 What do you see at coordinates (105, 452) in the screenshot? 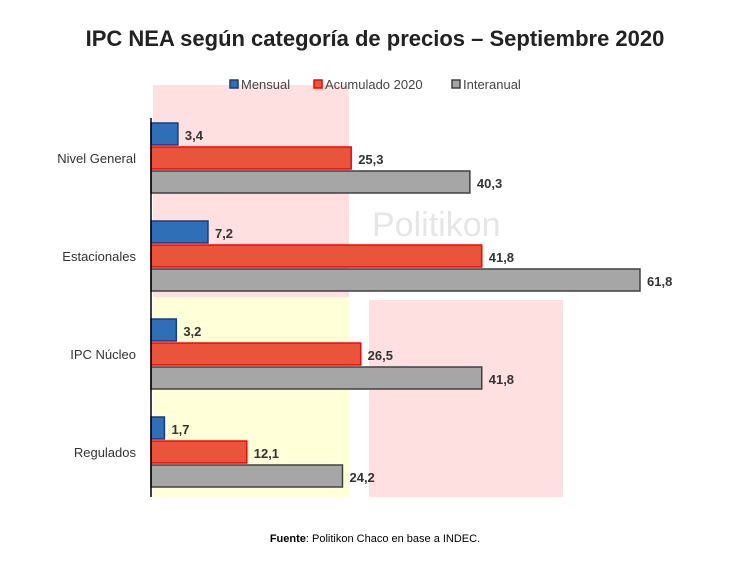
I see `category-label: Regulados` at bounding box center [105, 452].